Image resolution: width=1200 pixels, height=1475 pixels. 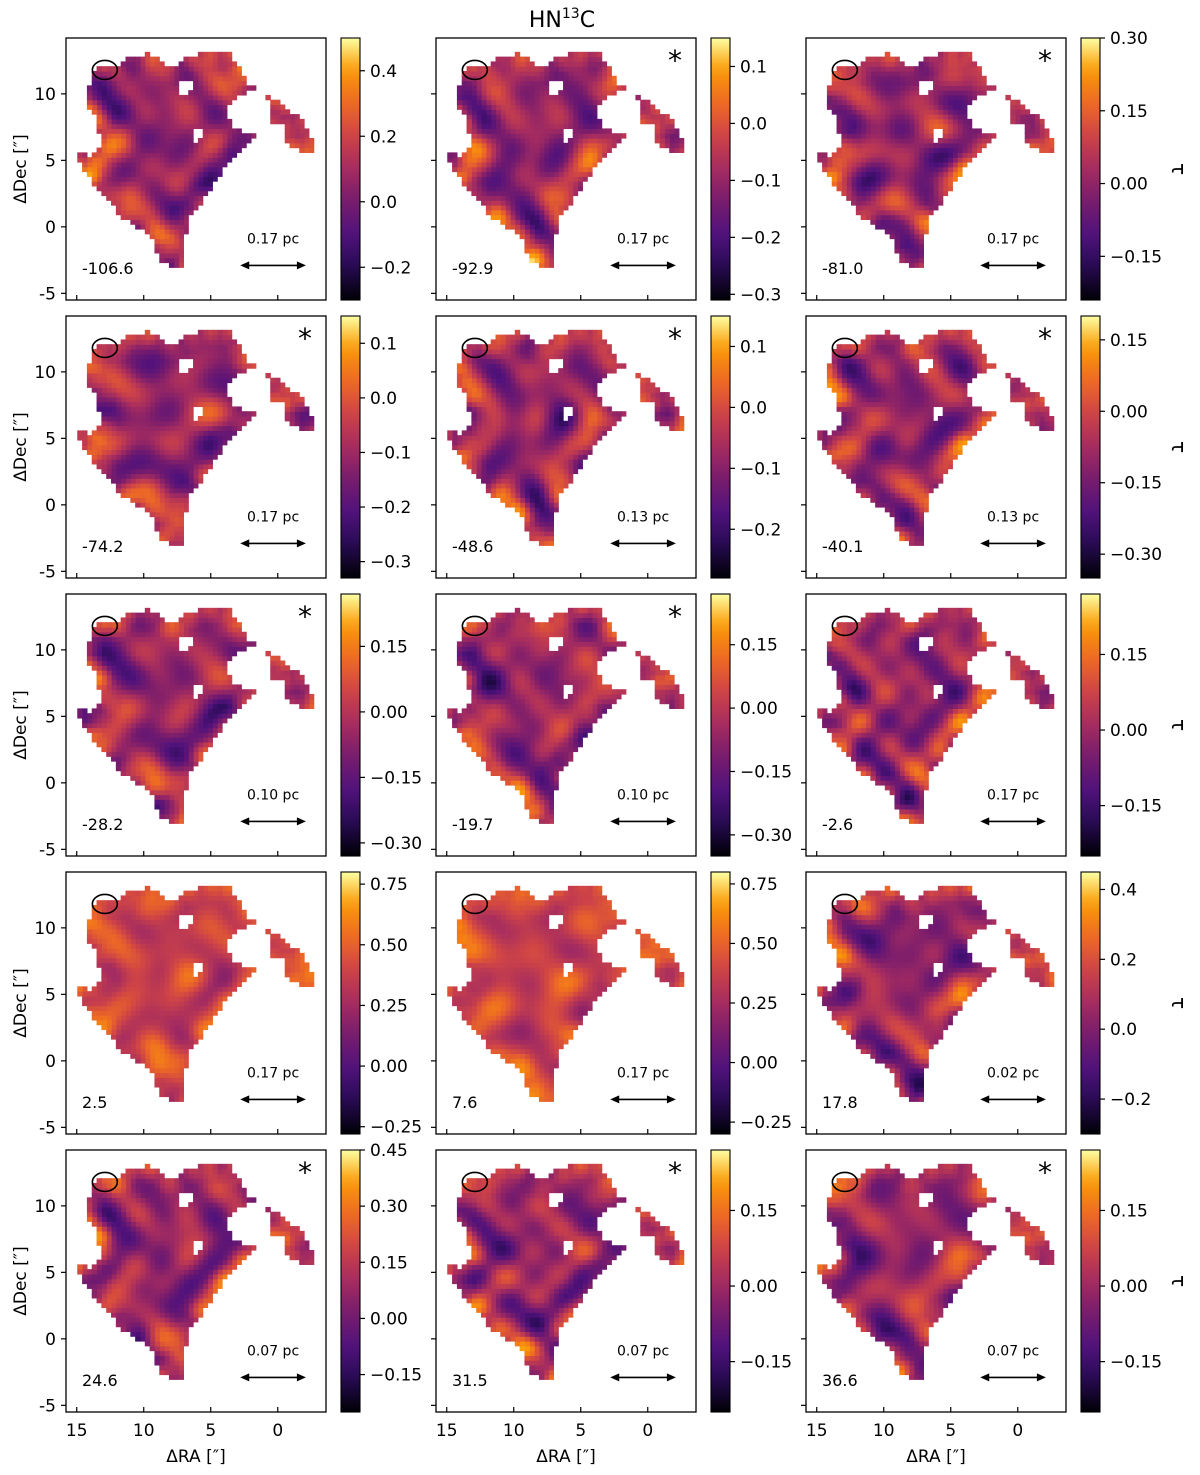 What do you see at coordinates (108, 268) in the screenshot?
I see `velocity-label: -106.6` at bounding box center [108, 268].